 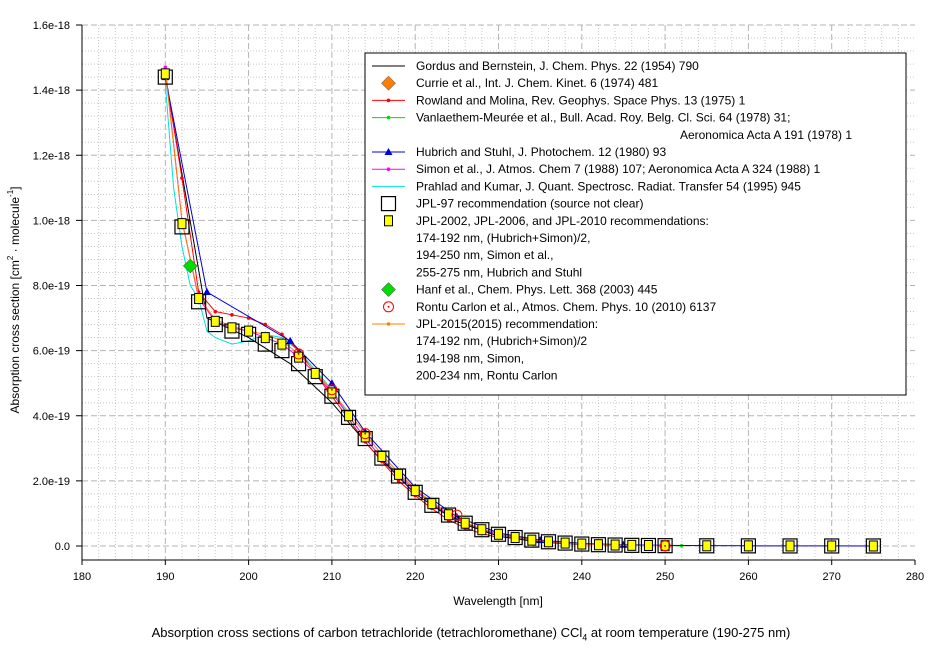 What do you see at coordinates (51, 417) in the screenshot?
I see `y-tick-label: 4.0e-19` at bounding box center [51, 417].